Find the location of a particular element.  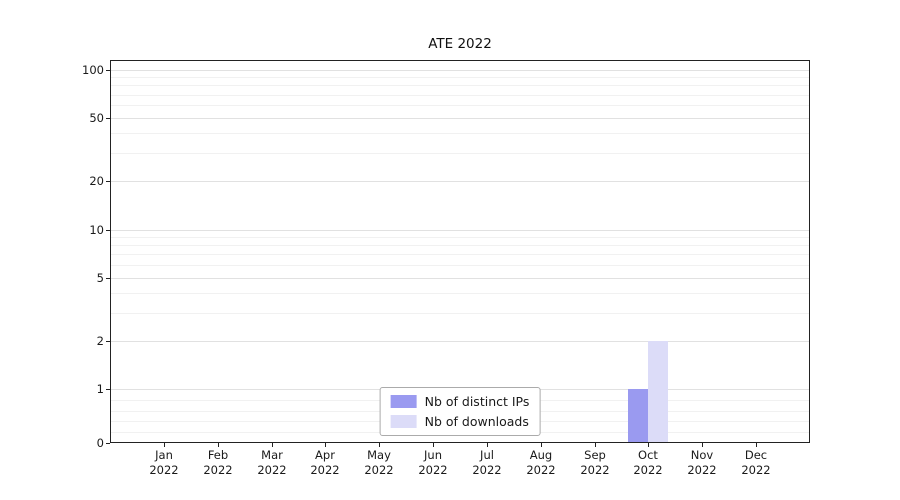

x-tick-label: Jan 2022 is located at coordinates (164, 463).